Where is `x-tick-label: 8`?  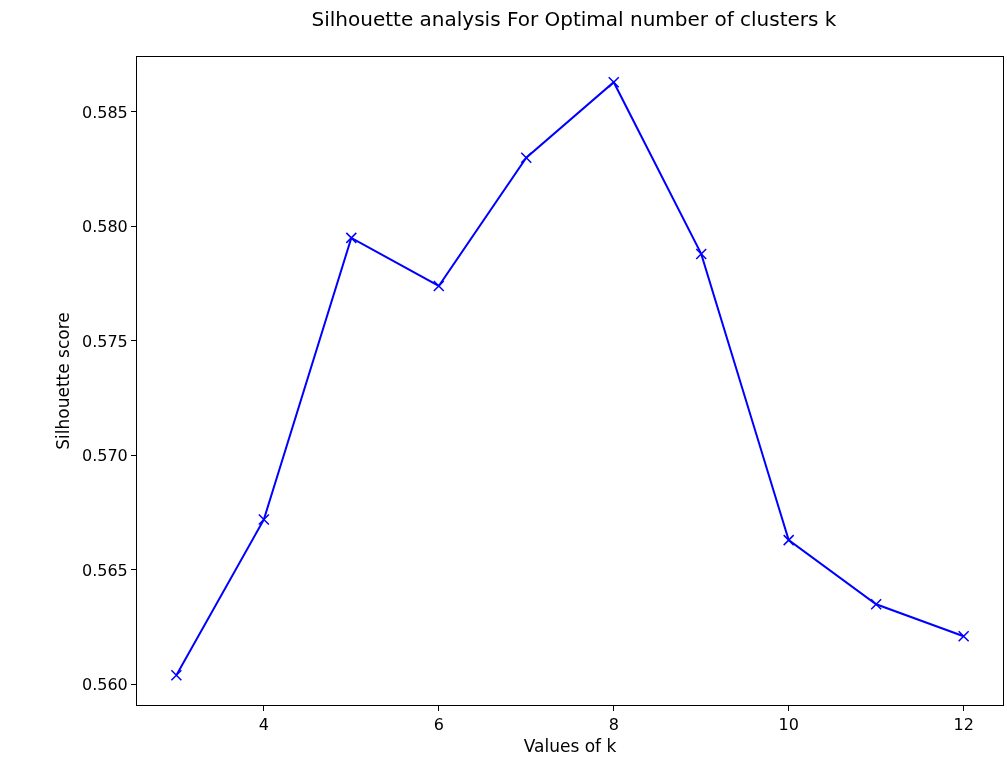 x-tick-label: 8 is located at coordinates (613, 725).